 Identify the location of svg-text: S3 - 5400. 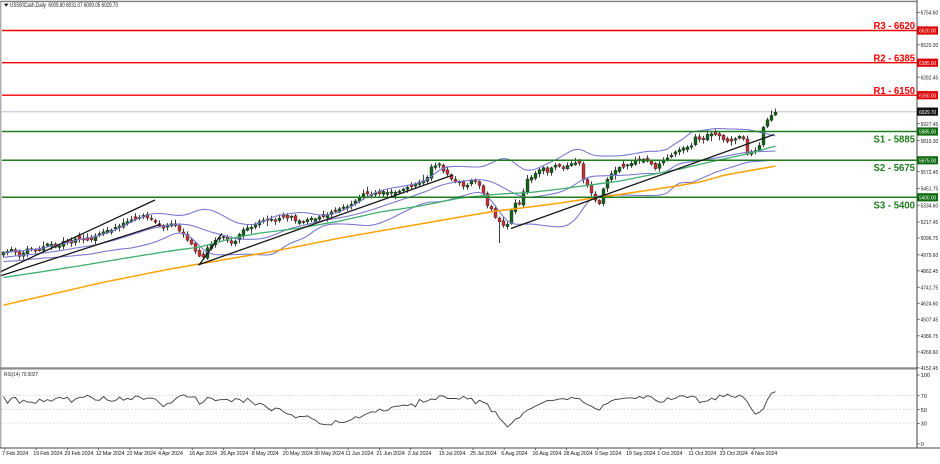
(895, 206).